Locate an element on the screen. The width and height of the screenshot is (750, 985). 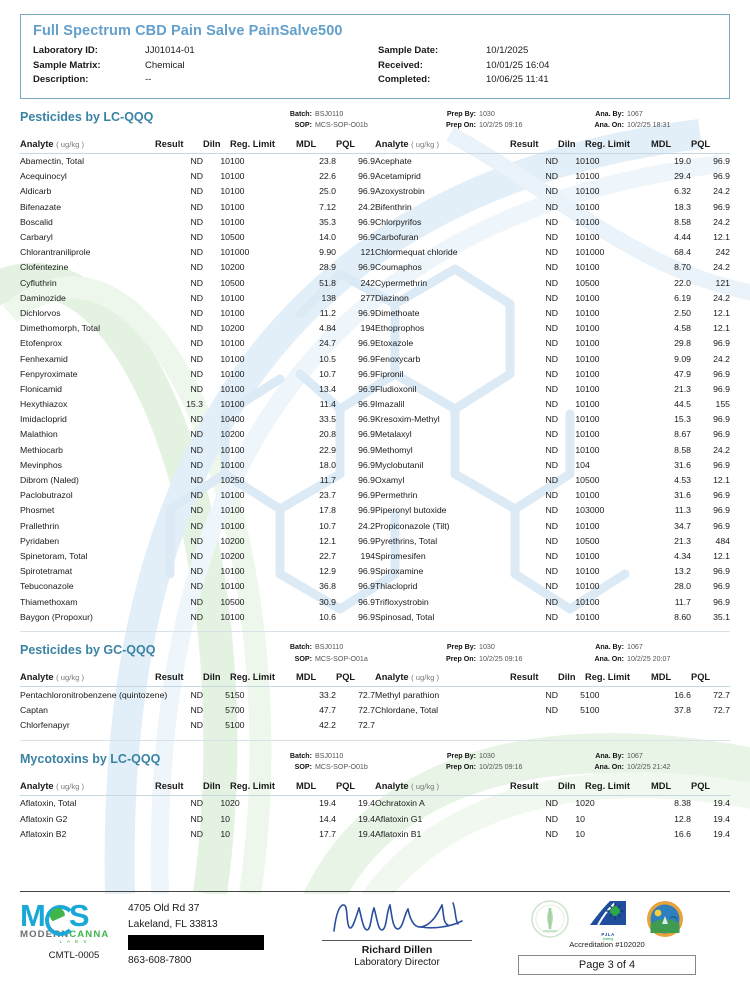
pjla-sublabel: testing is located at coordinates (608, 939).